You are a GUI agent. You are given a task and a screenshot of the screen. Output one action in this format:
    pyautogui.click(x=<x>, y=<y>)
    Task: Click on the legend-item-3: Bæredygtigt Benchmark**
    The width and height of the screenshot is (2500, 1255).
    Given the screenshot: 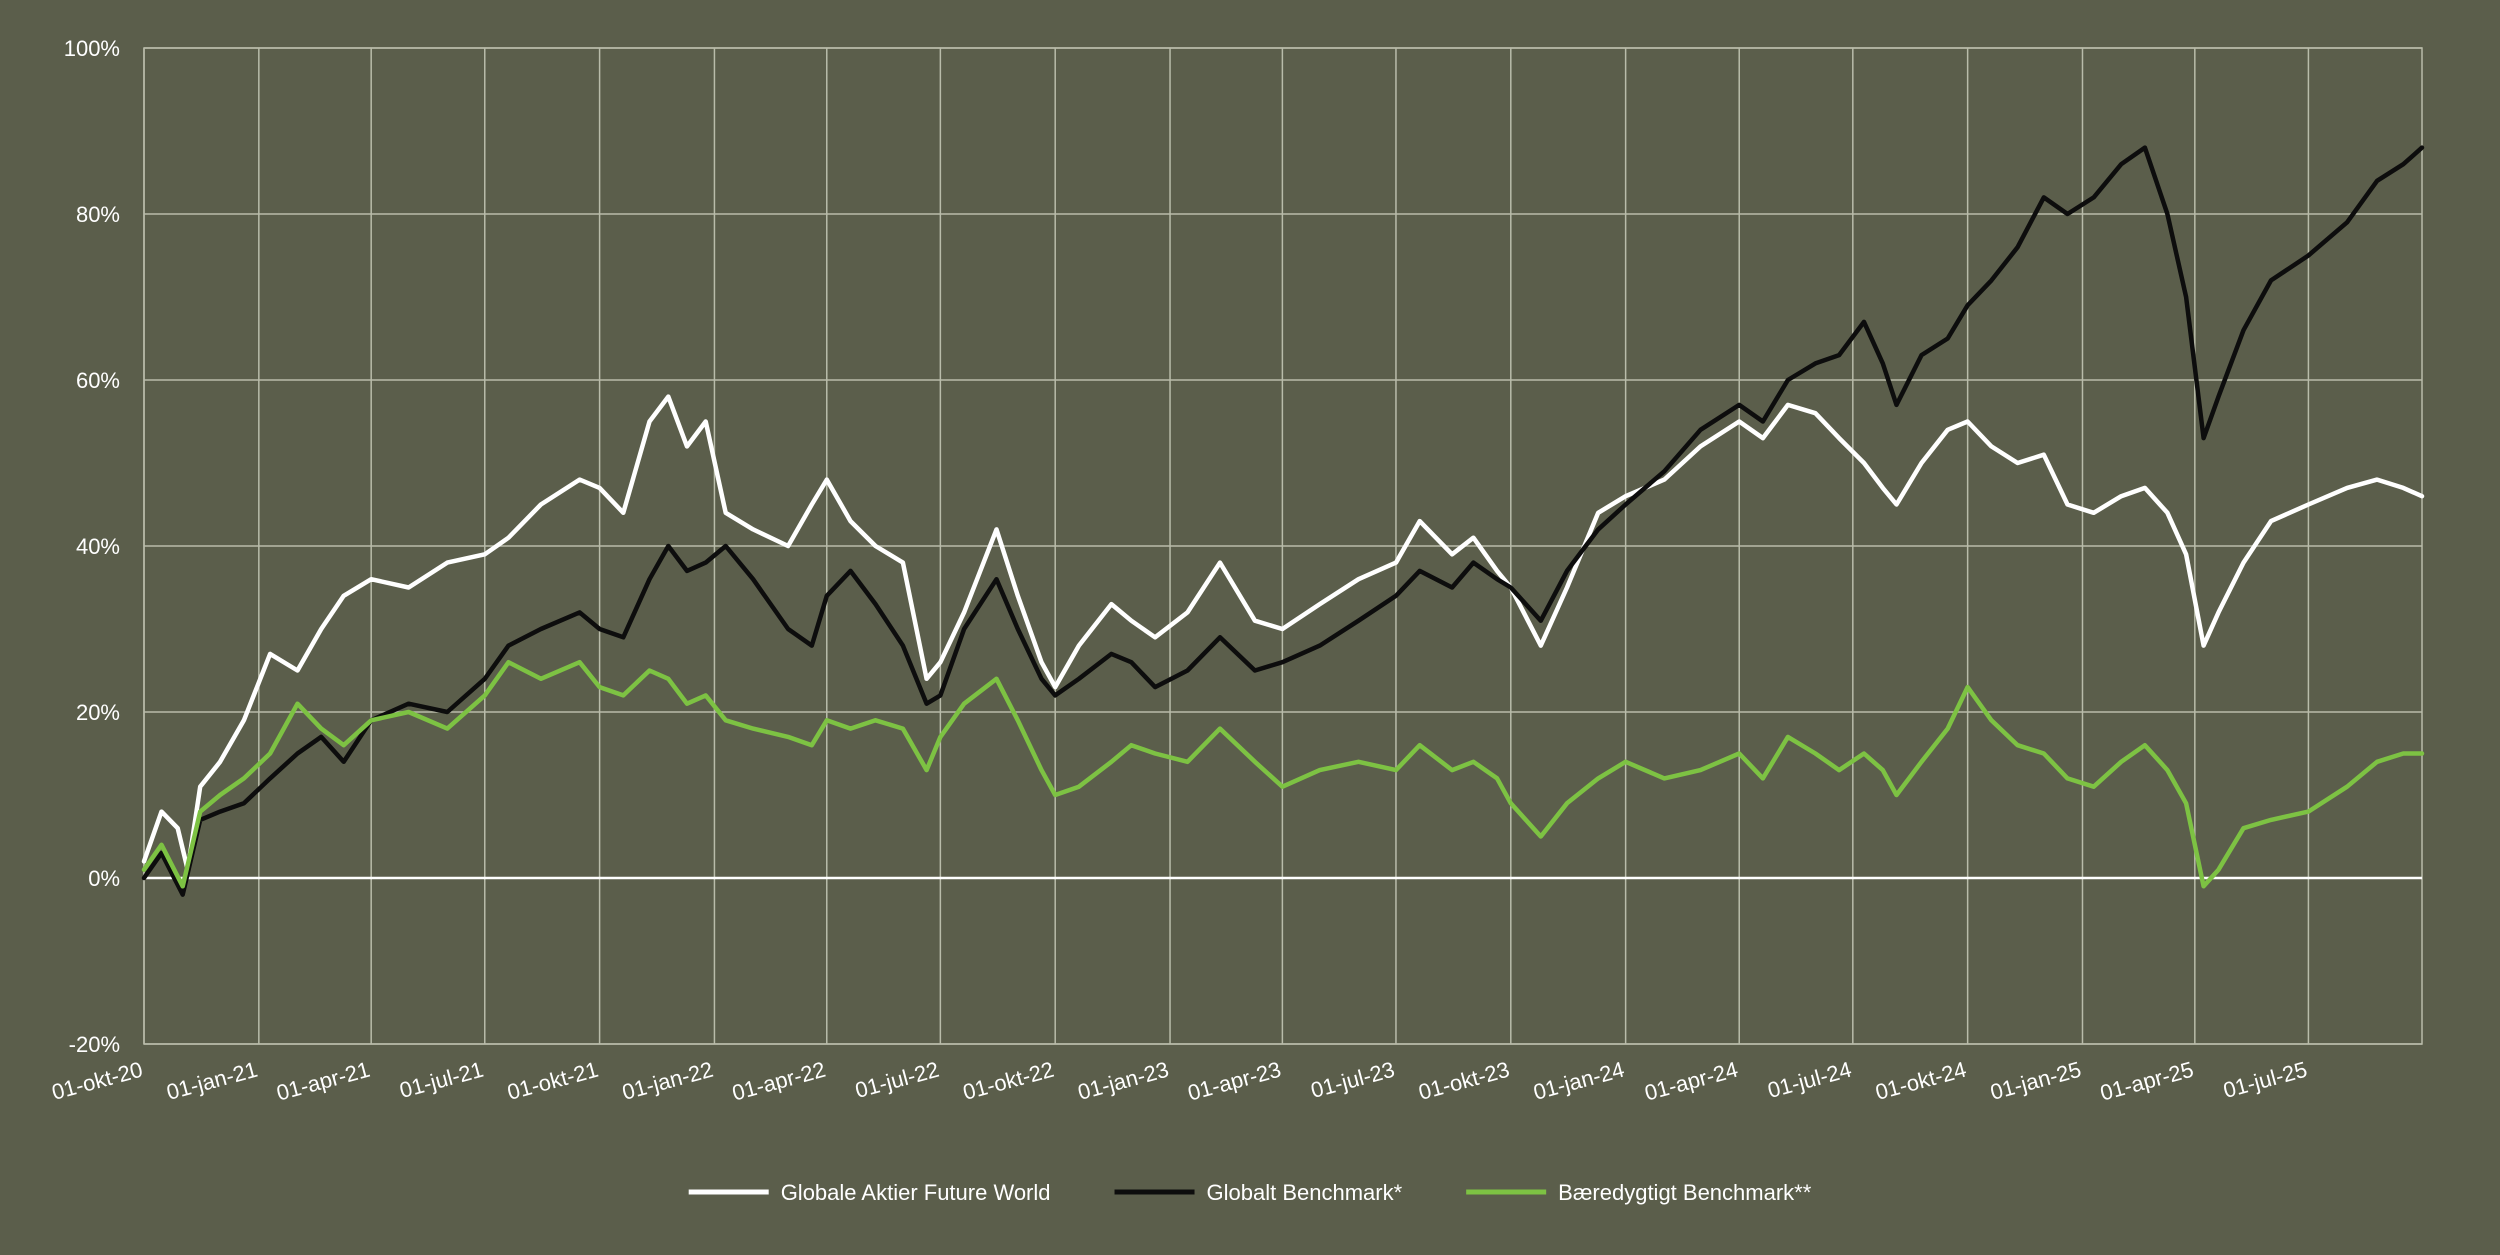 What is the action you would take?
    pyautogui.click(x=1639, y=1192)
    